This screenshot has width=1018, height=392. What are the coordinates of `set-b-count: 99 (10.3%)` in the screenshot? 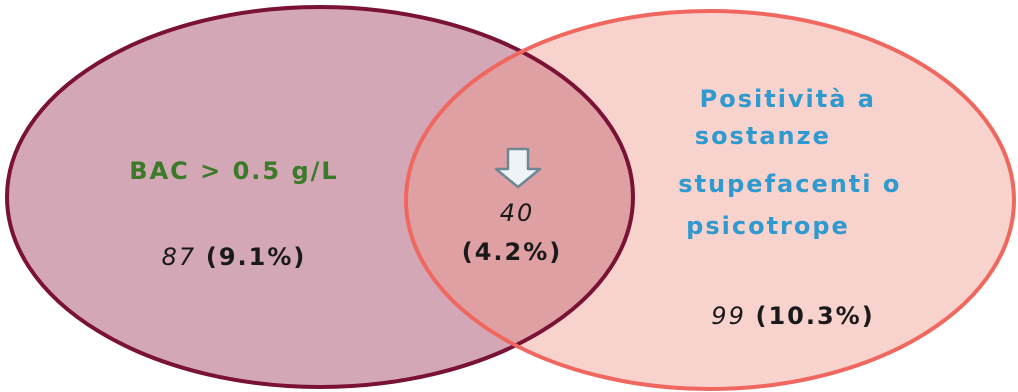 It's located at (792, 316).